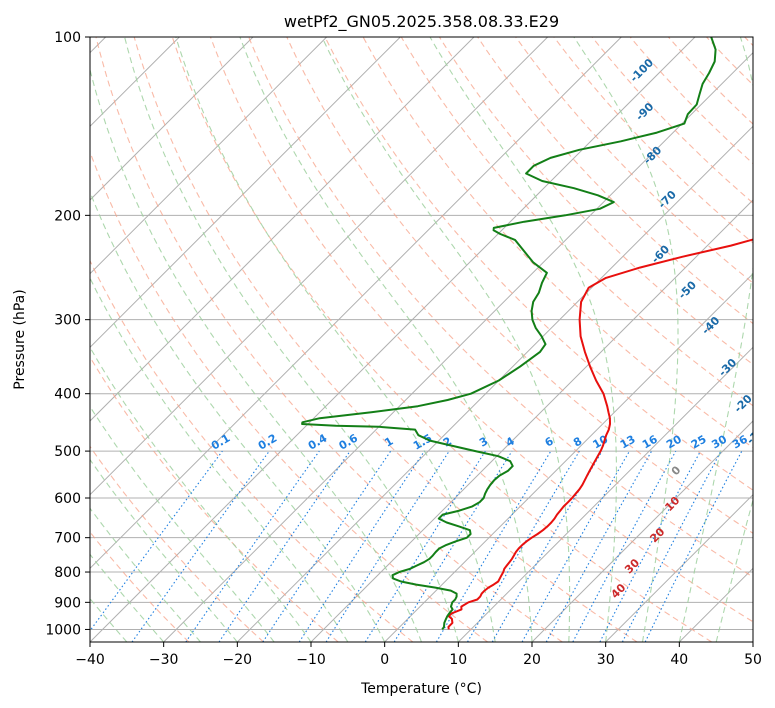 This screenshot has height=708, width=775. What do you see at coordinates (20, 339) in the screenshot?
I see `y-axis-title: Pressure (hPa)` at bounding box center [20, 339].